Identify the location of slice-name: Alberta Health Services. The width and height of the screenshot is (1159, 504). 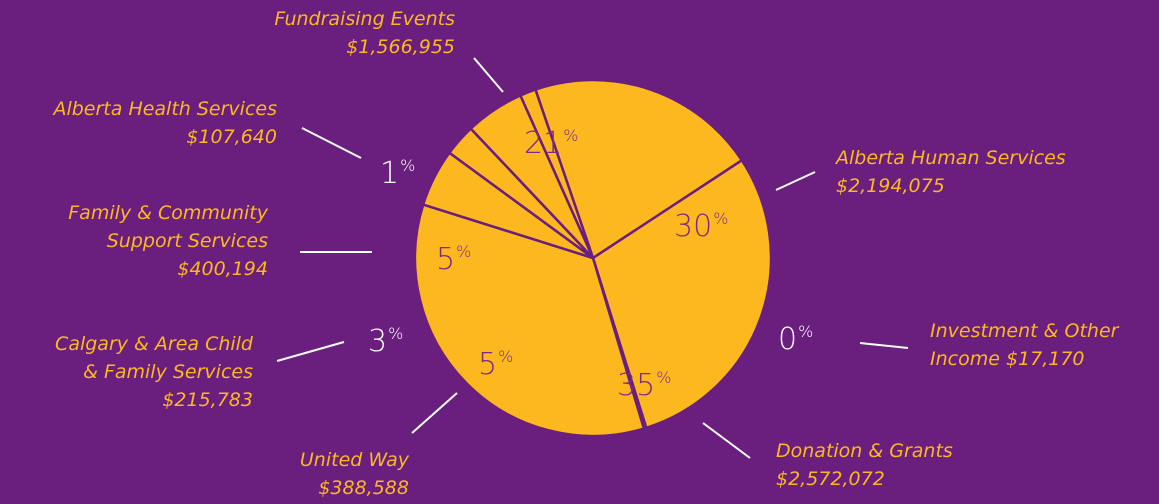
(165, 109).